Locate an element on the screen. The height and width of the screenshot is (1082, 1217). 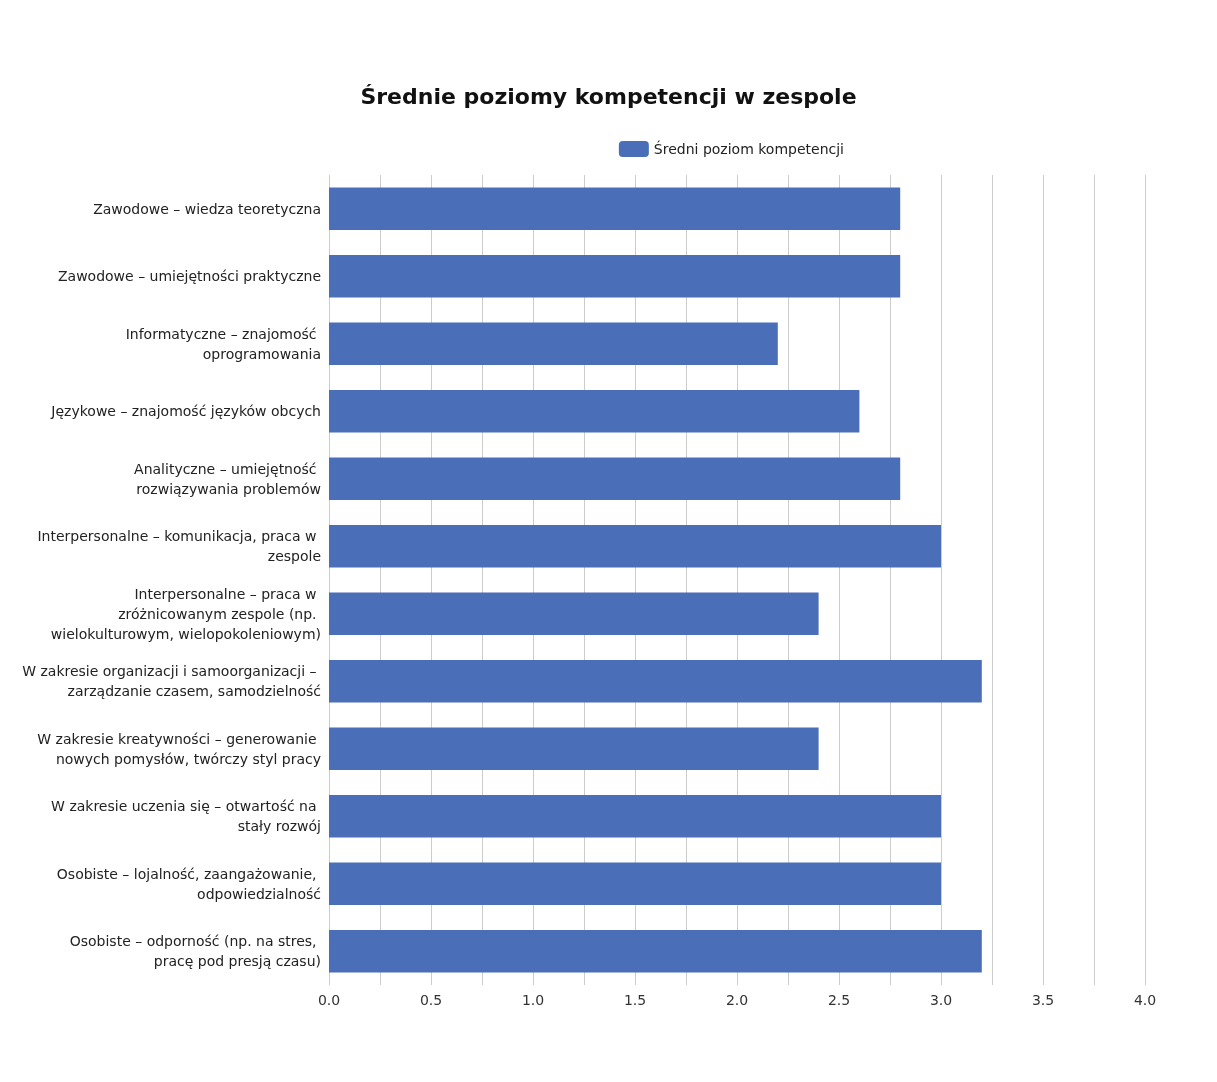
x-tick-label: 1.0 is located at coordinates (533, 1000).